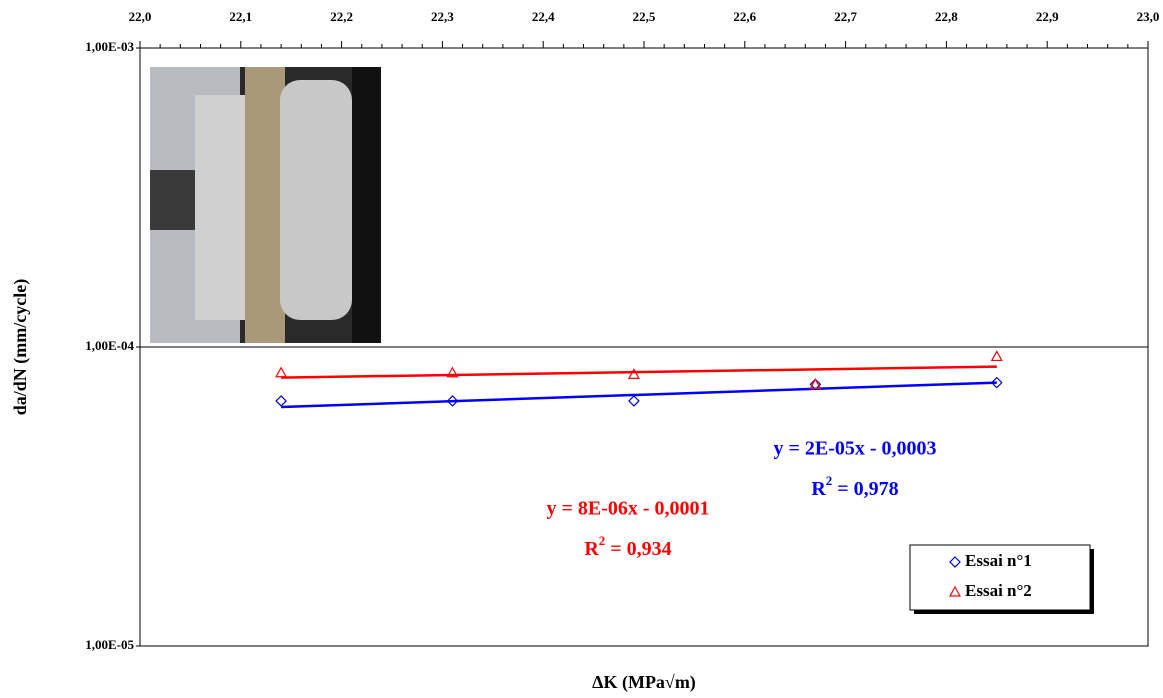 This screenshot has width=1163, height=698. I want to click on x-tick-label: 22,4, so click(543, 16).